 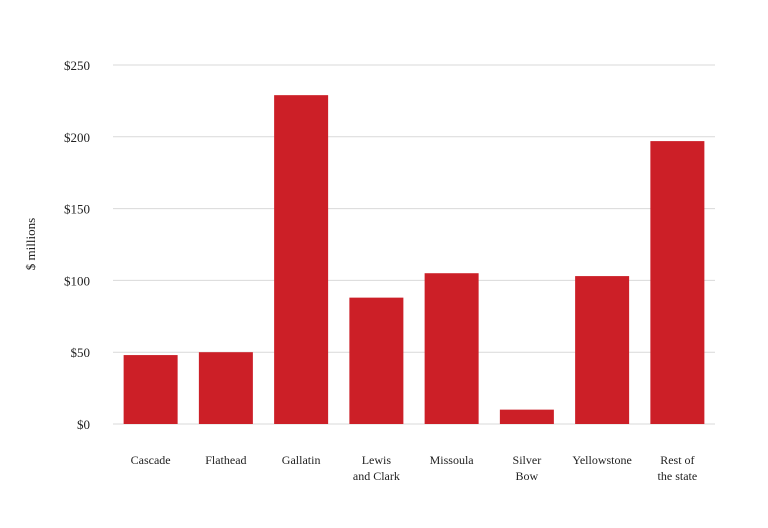 I want to click on x-tick-label: Missoula, so click(x=452, y=460).